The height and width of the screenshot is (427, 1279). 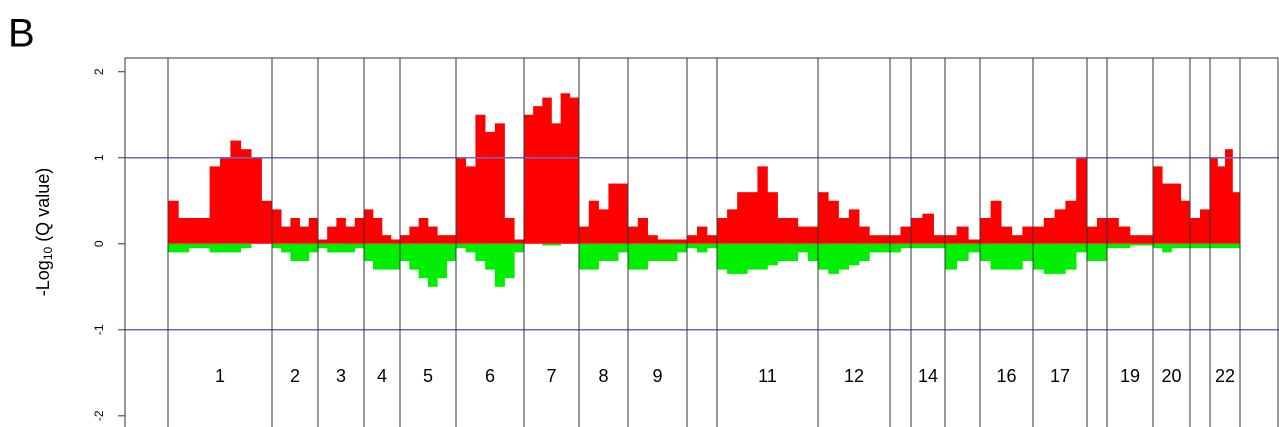 I want to click on chromosome-label: 9, so click(x=657, y=376).